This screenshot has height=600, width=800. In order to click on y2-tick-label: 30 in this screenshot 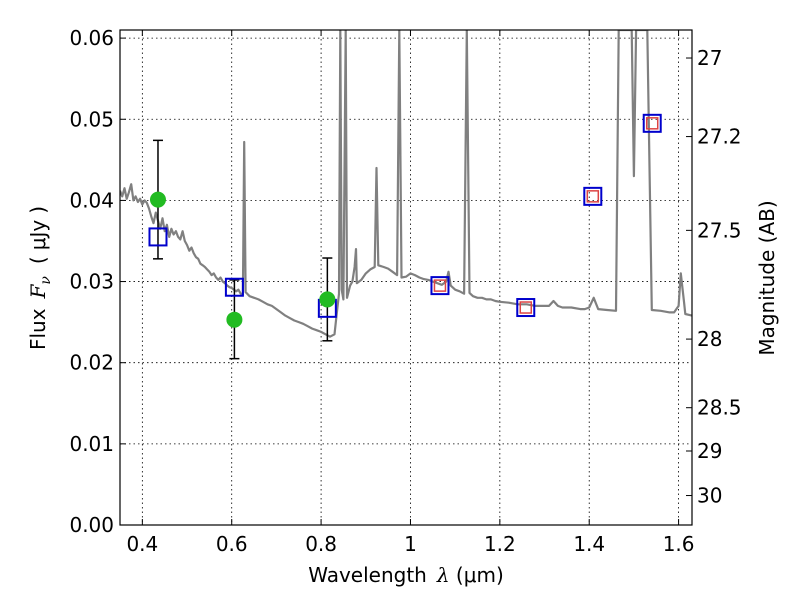, I will do `click(709, 496)`.